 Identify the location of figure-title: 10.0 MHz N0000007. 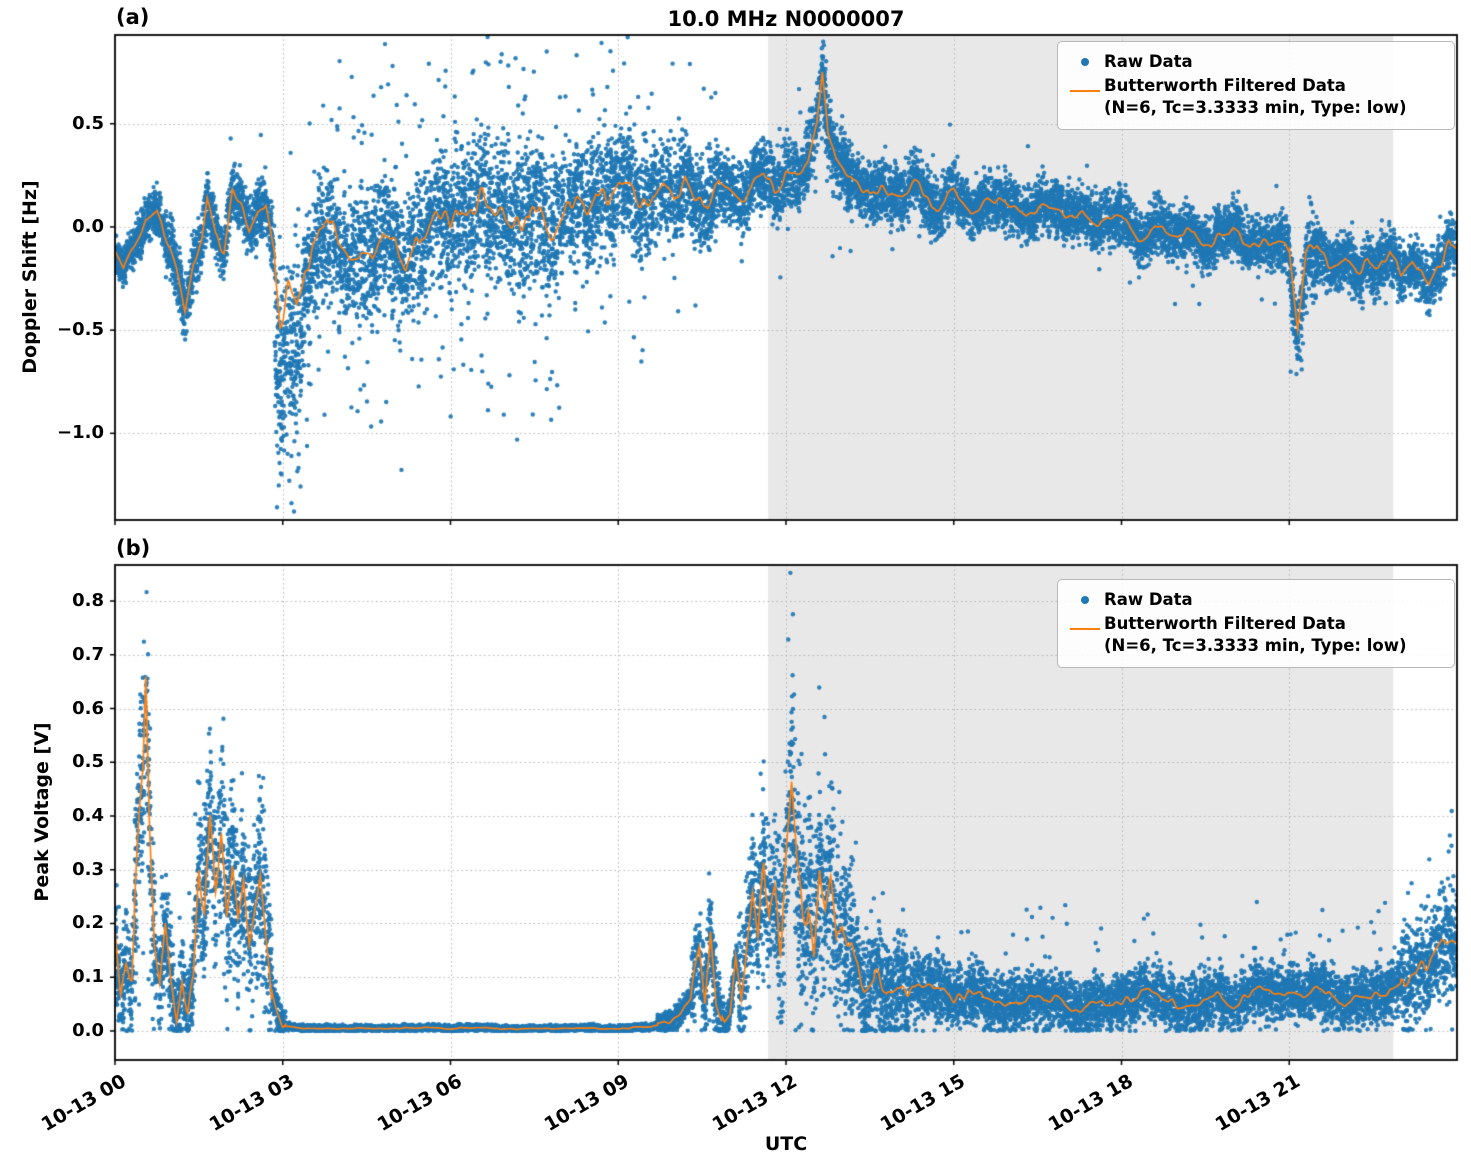
(786, 19).